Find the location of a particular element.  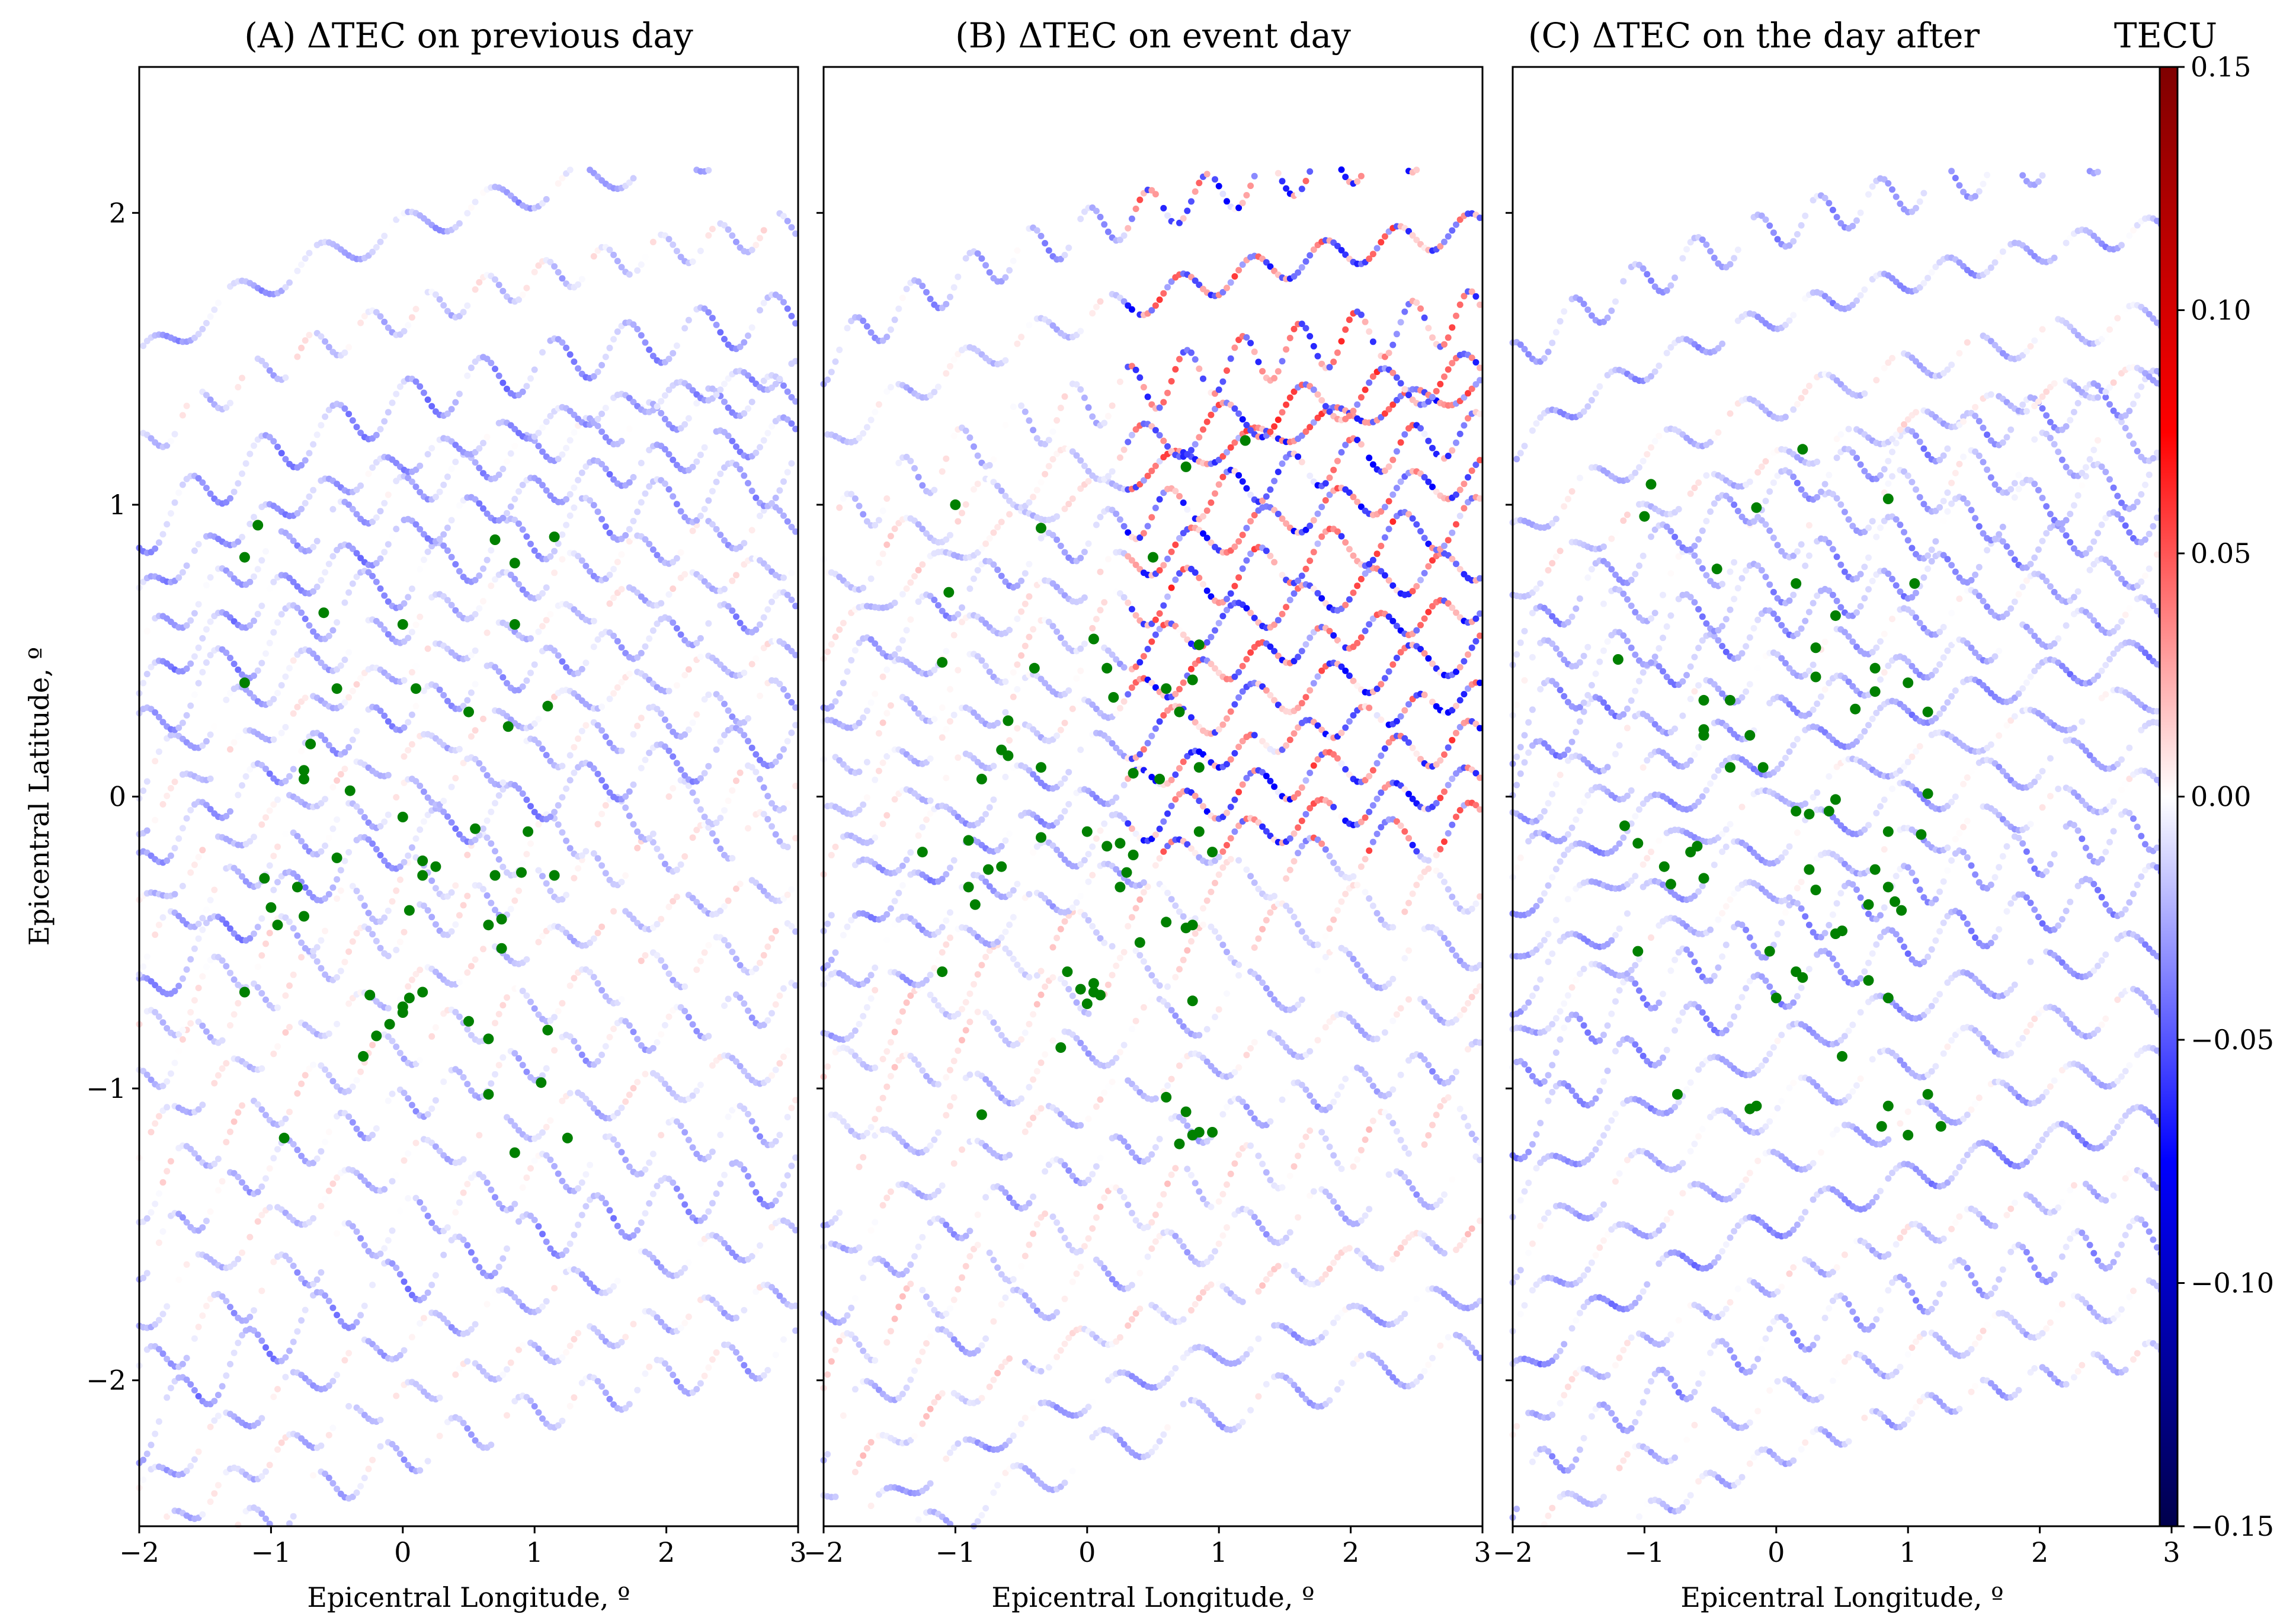

station-marker is located at coordinates (528, 831).